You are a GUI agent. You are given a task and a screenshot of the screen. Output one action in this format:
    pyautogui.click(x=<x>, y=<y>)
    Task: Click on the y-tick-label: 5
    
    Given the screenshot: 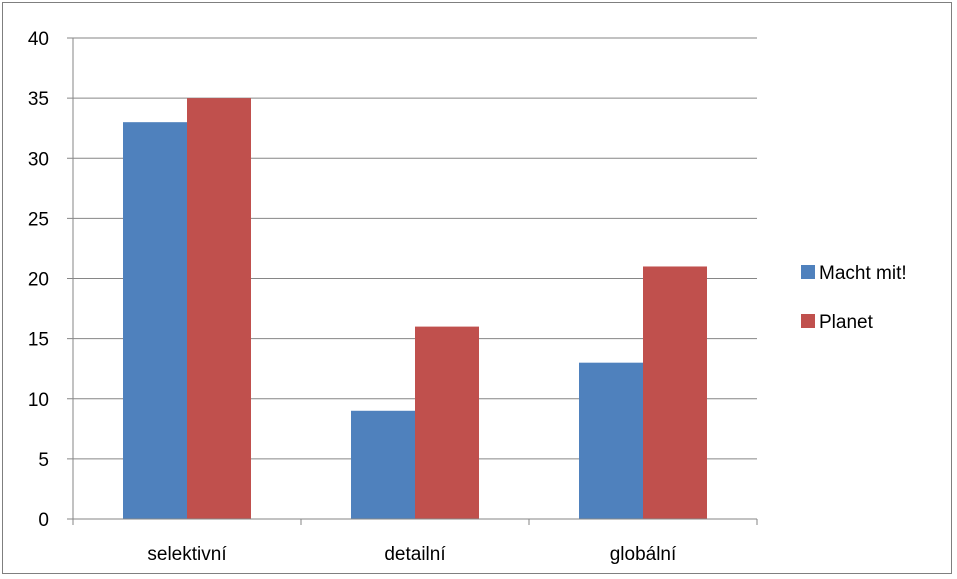 What is the action you would take?
    pyautogui.click(x=43, y=460)
    